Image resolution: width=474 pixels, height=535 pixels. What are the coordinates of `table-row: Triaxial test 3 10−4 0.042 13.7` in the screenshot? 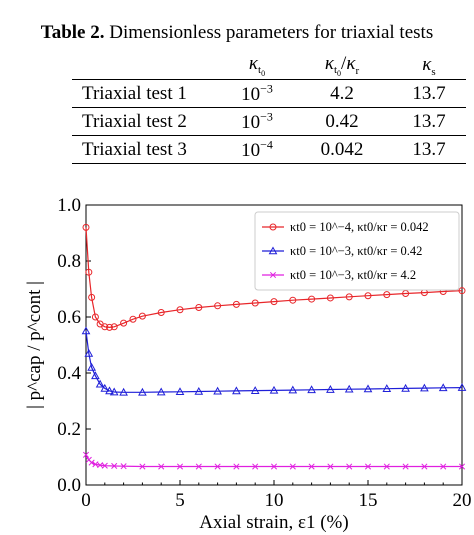 It's located at (269, 150).